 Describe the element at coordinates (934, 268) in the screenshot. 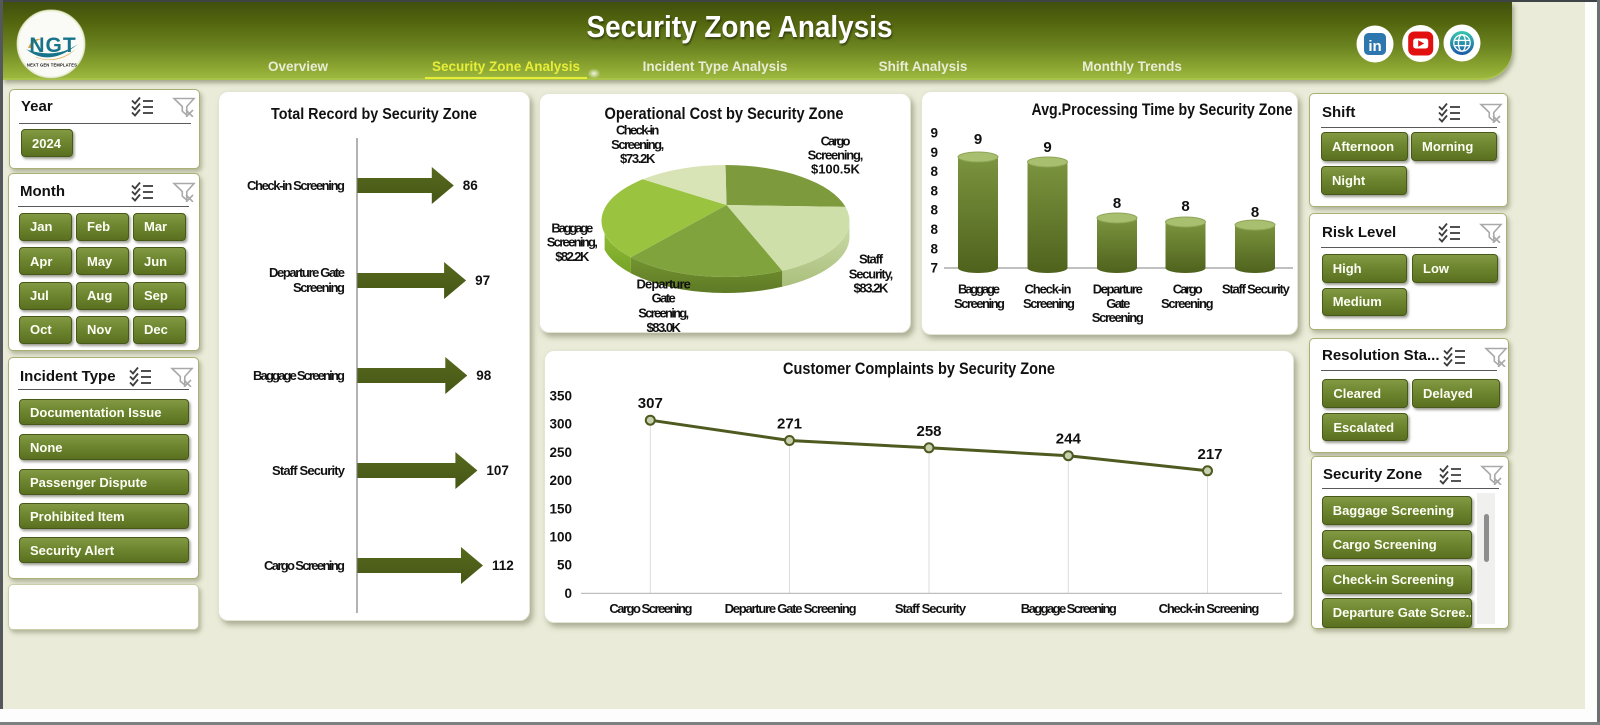

I see `svg-text: 7` at that location.